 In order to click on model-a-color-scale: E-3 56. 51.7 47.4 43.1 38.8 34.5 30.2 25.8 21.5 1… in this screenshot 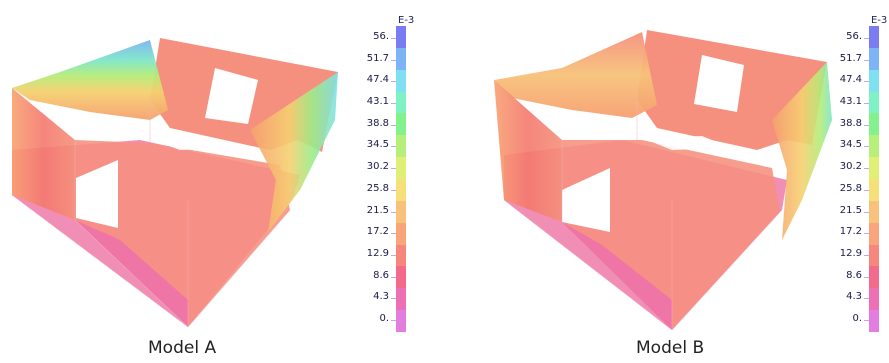, I will do `click(385, 177)`.